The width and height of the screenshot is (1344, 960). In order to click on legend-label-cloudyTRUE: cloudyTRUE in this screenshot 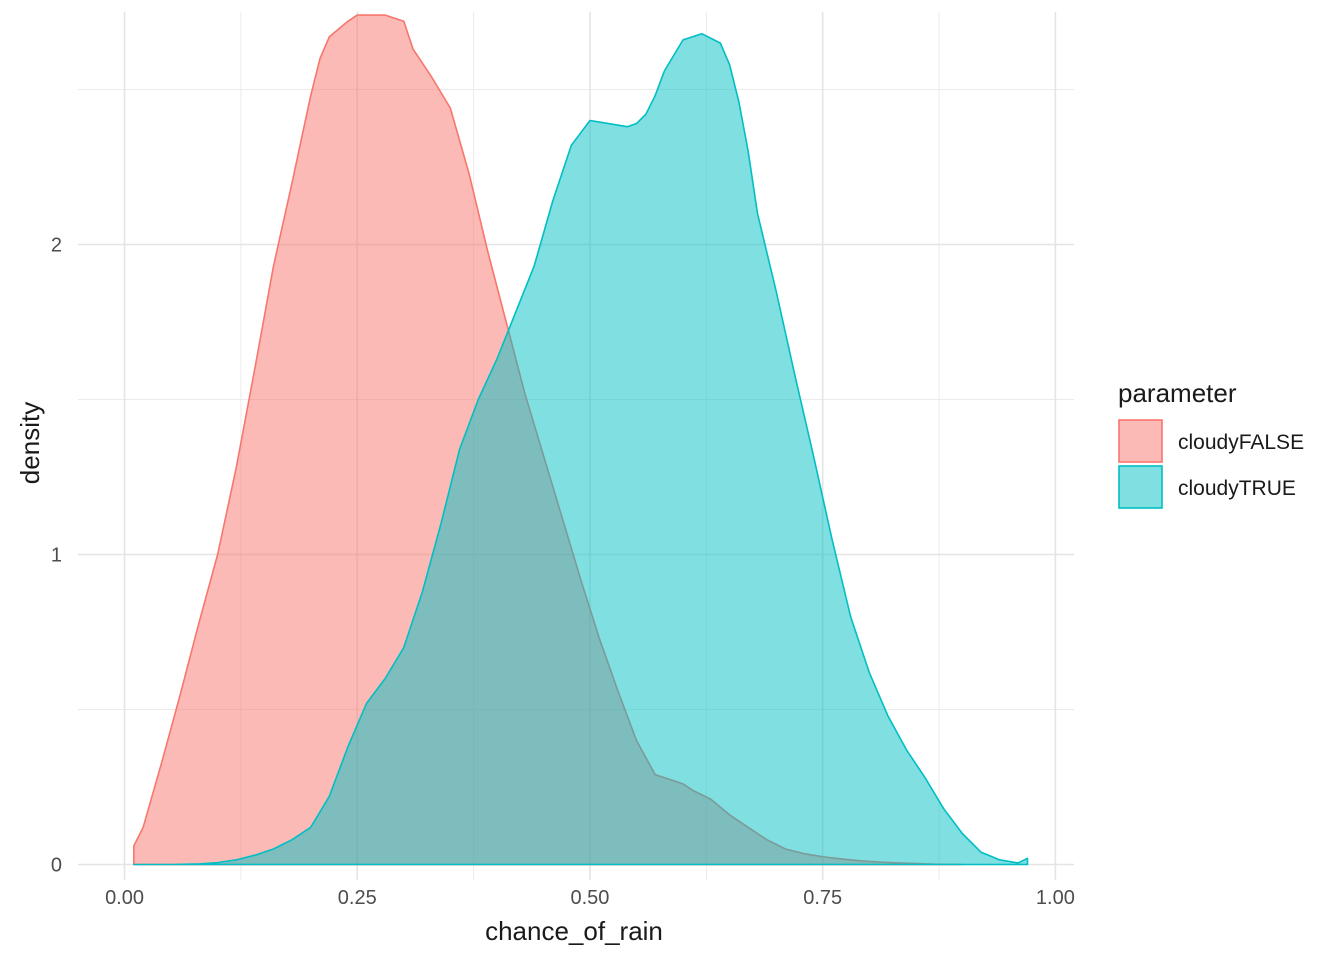, I will do `click(1237, 488)`.